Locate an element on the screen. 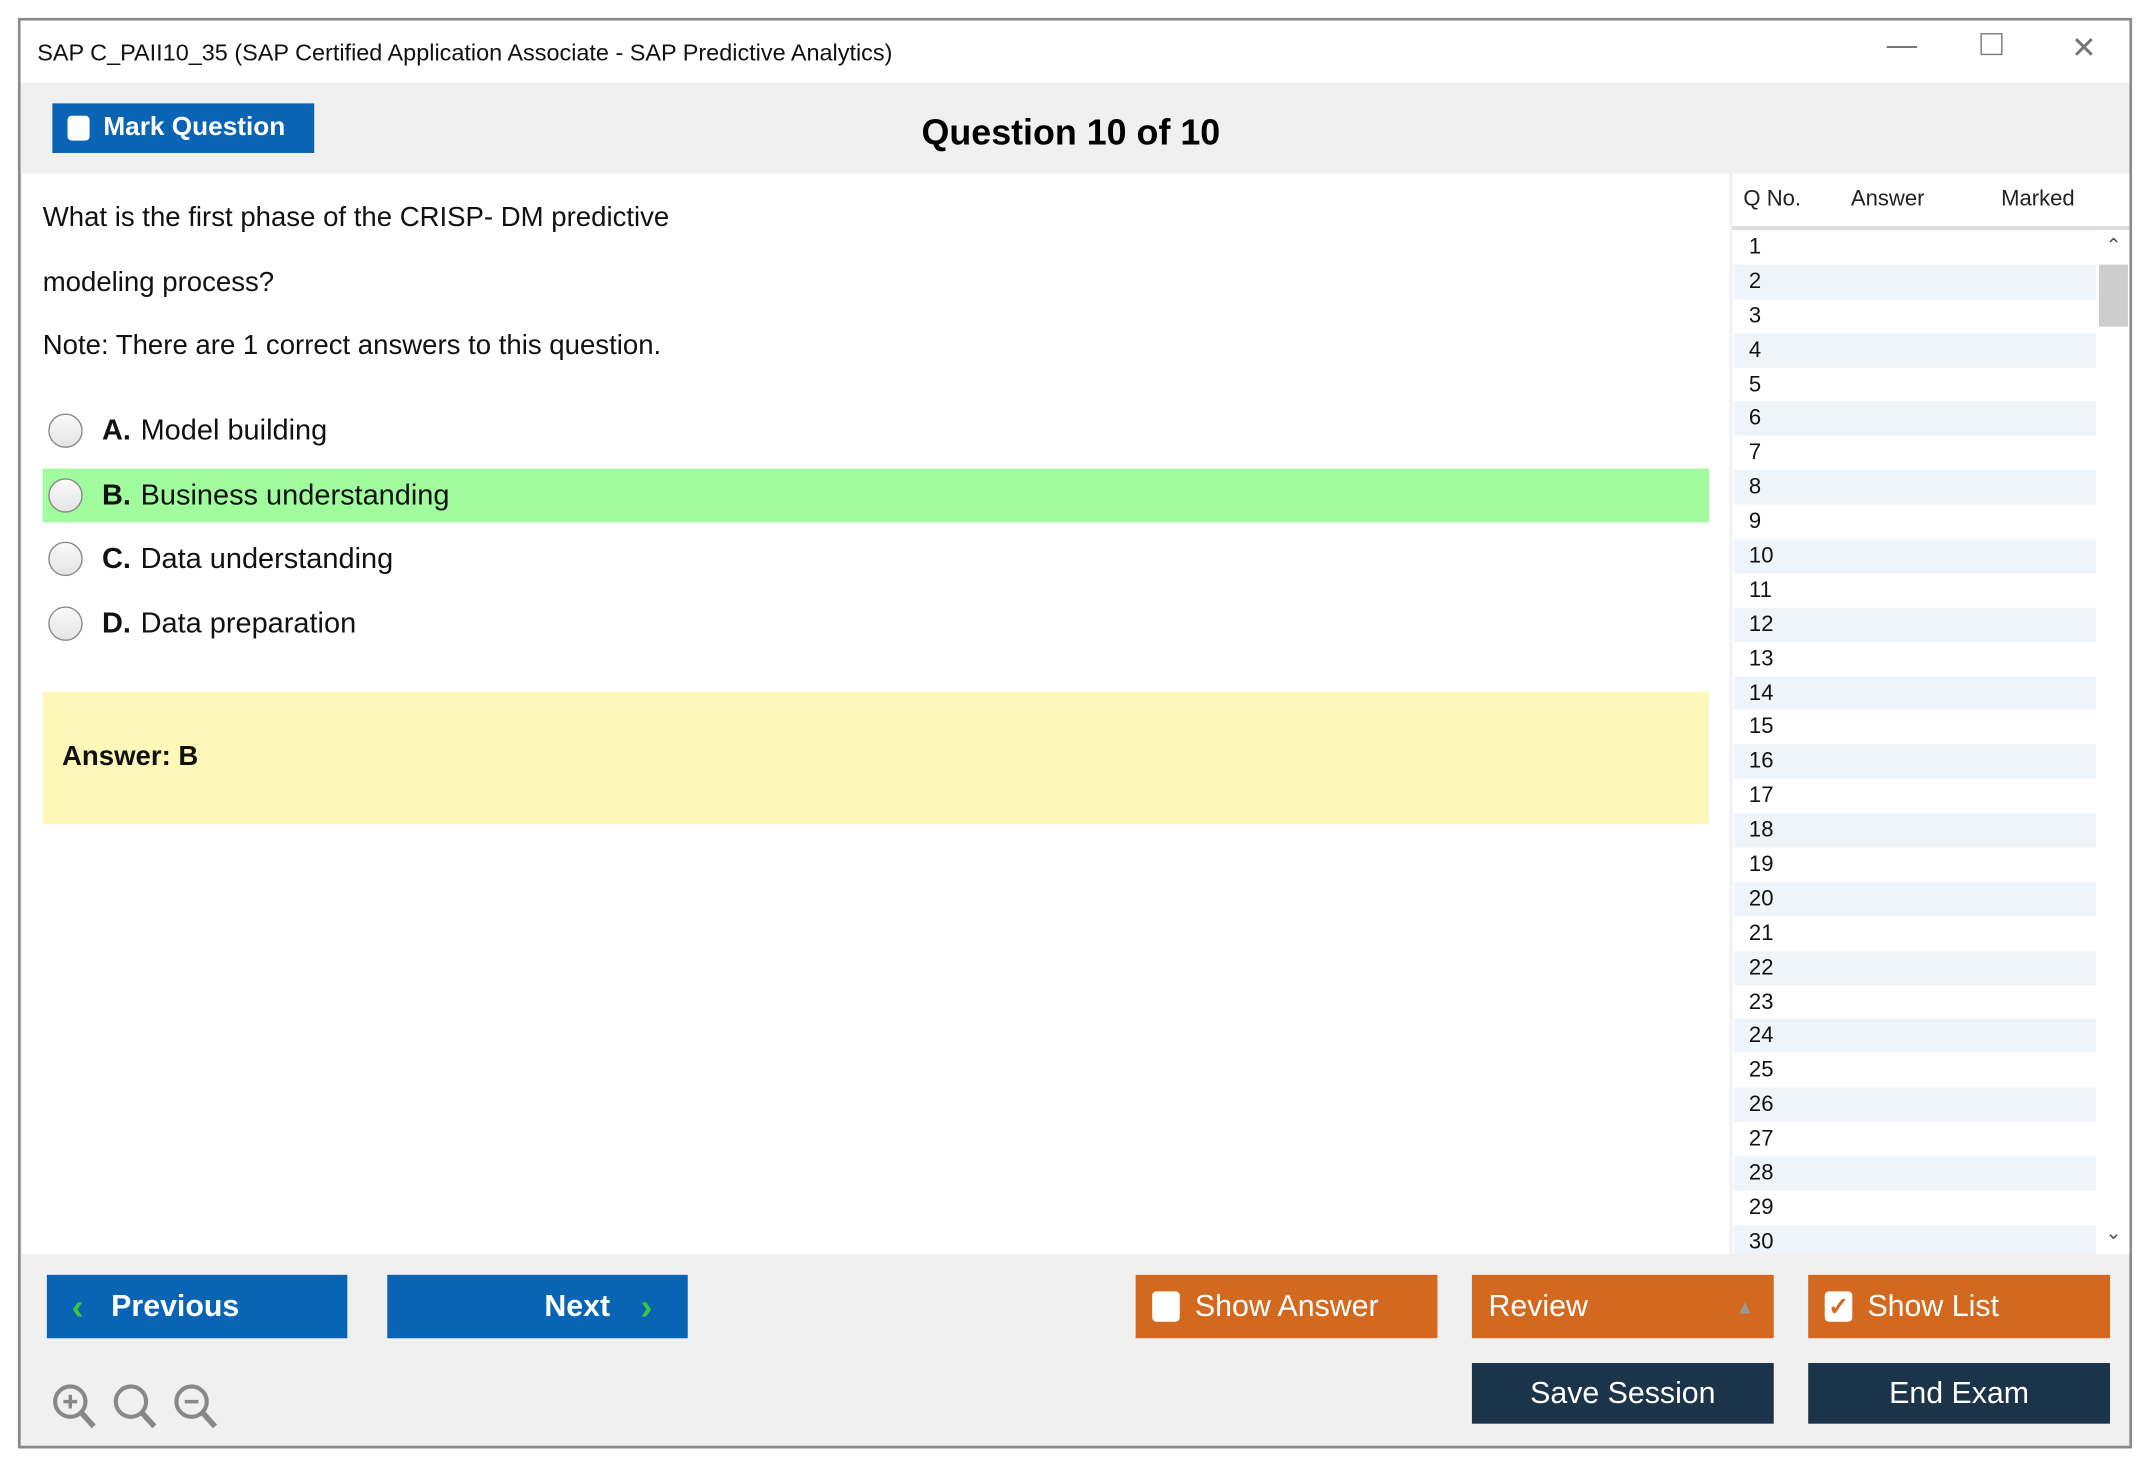  question-list-row: 28 is located at coordinates (1915, 1173).